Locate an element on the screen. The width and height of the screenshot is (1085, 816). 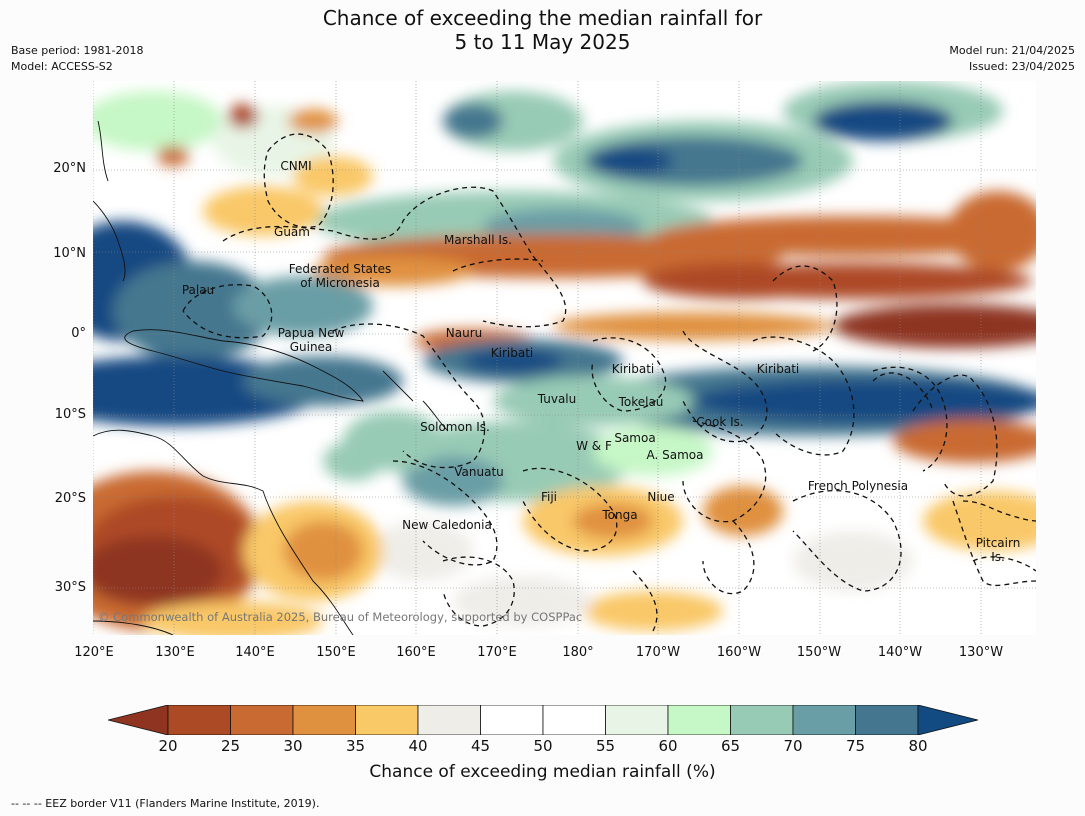
lat-label-10n: 10°N is located at coordinates (69, 253).